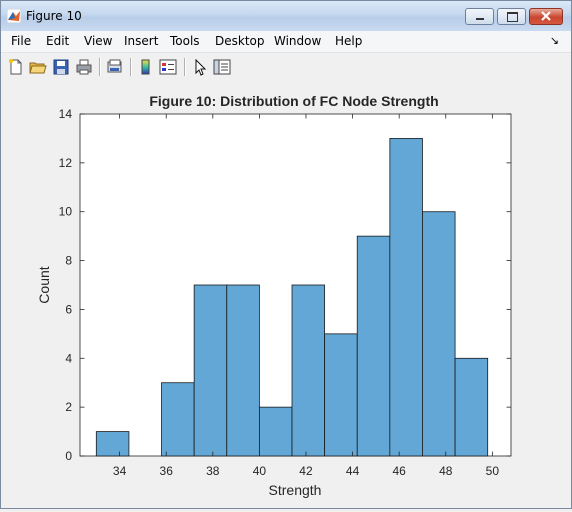  Describe the element at coordinates (295, 490) in the screenshot. I see `x-axis-label: Strength` at that location.